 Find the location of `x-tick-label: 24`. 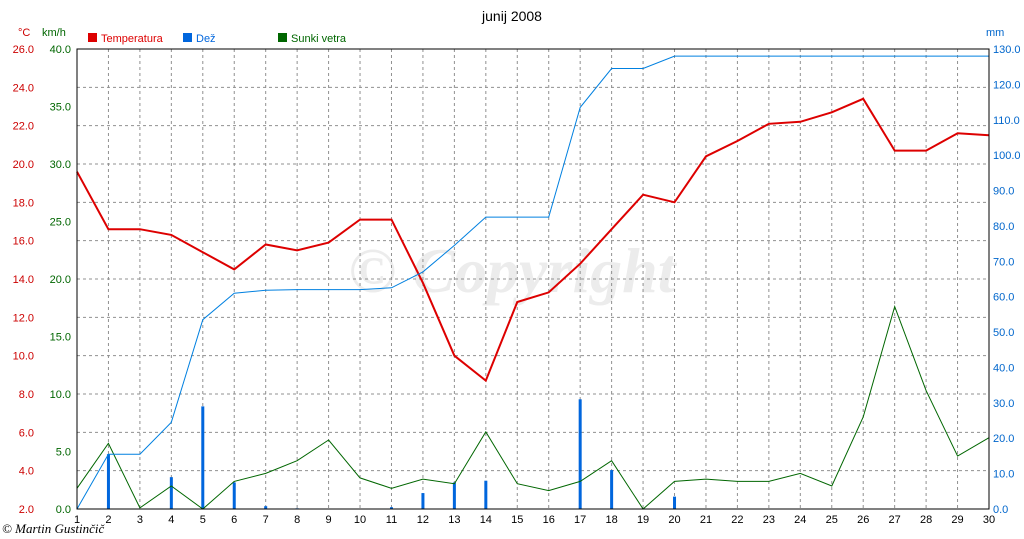

x-tick-label: 24 is located at coordinates (800, 520).